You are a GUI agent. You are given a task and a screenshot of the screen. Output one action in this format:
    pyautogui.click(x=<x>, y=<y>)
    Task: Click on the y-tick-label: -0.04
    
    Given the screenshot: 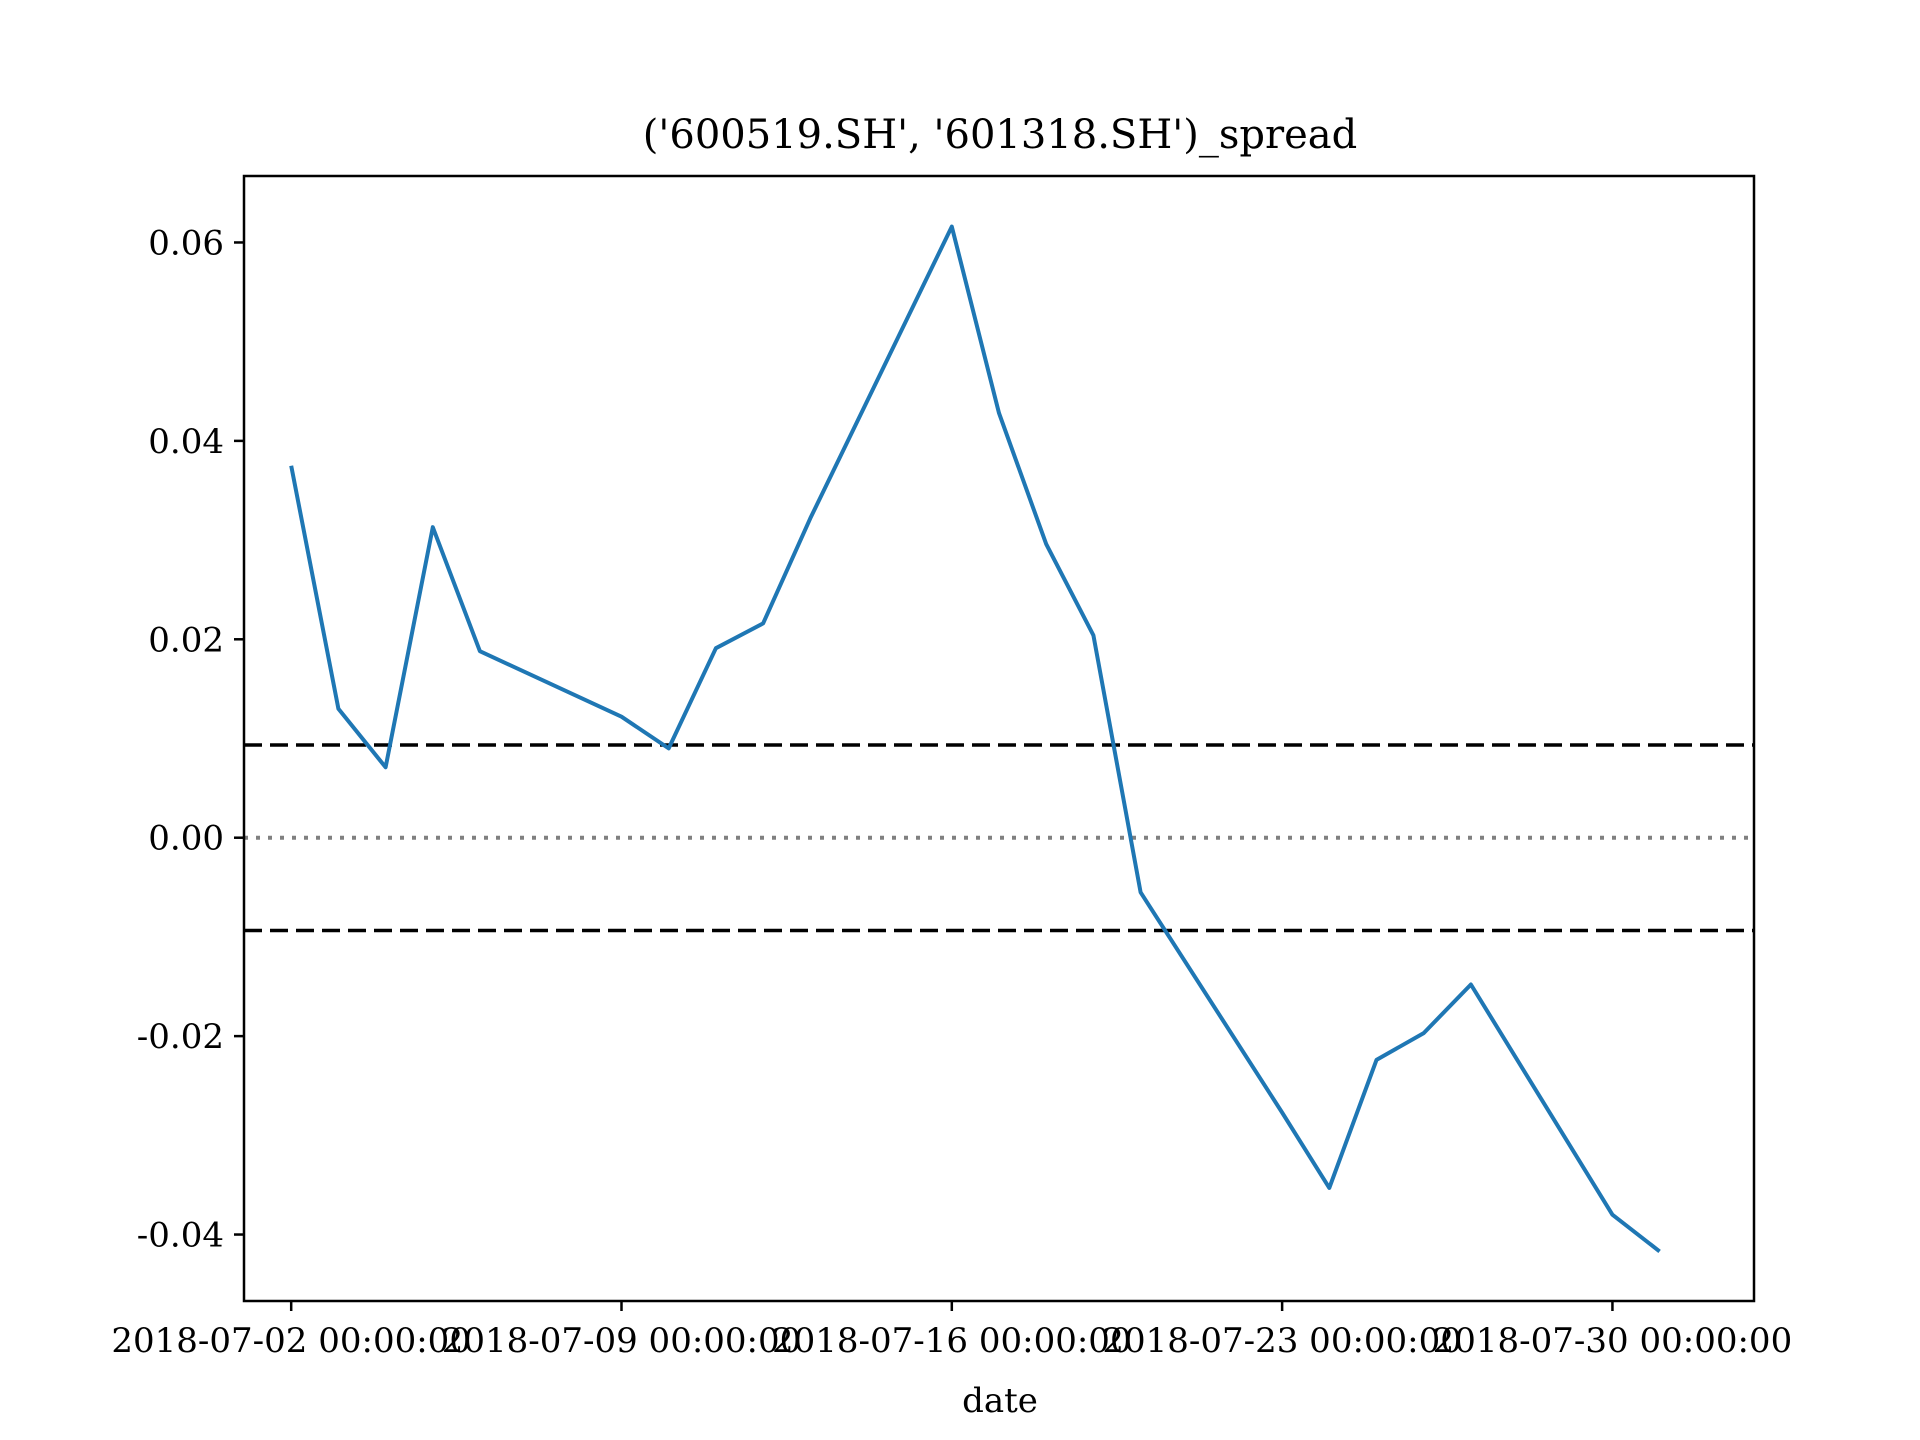 What is the action you would take?
    pyautogui.click(x=180, y=1236)
    